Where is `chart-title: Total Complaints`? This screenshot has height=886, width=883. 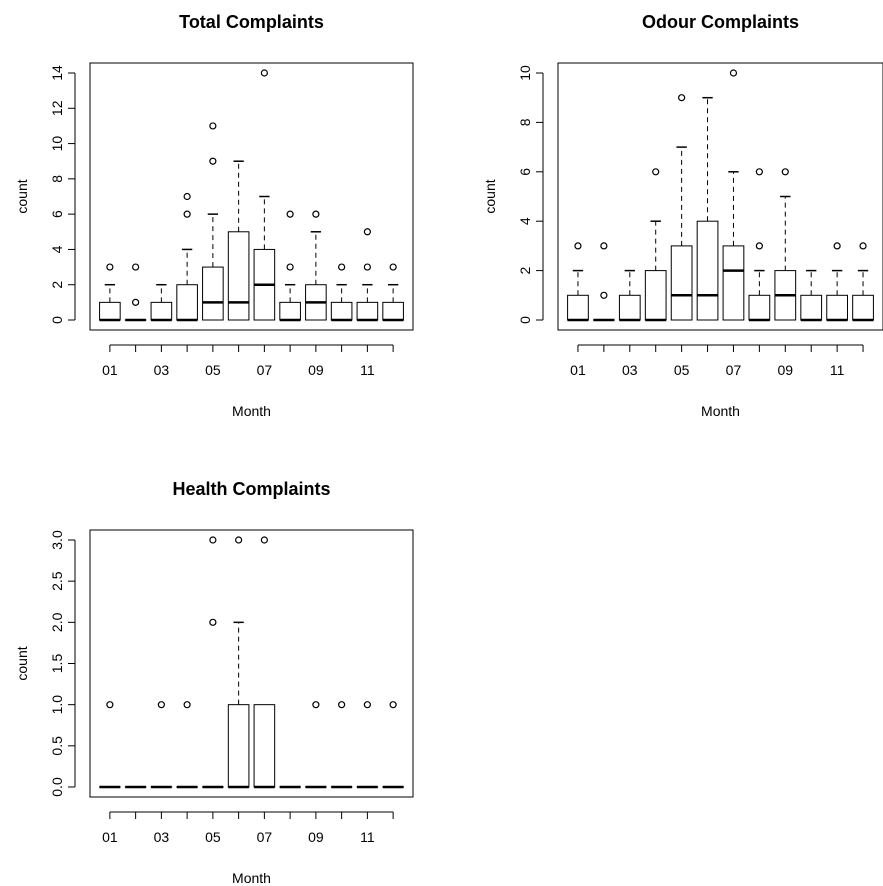 chart-title: Total Complaints is located at coordinates (251, 22).